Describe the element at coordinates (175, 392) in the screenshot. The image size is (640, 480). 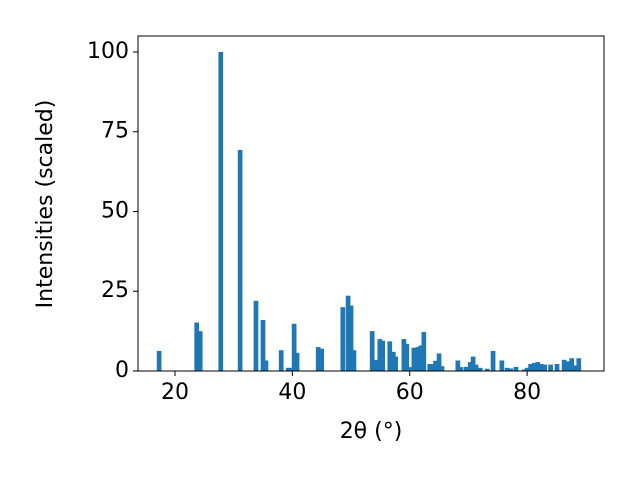
I see `x-tick-label: 20` at that location.